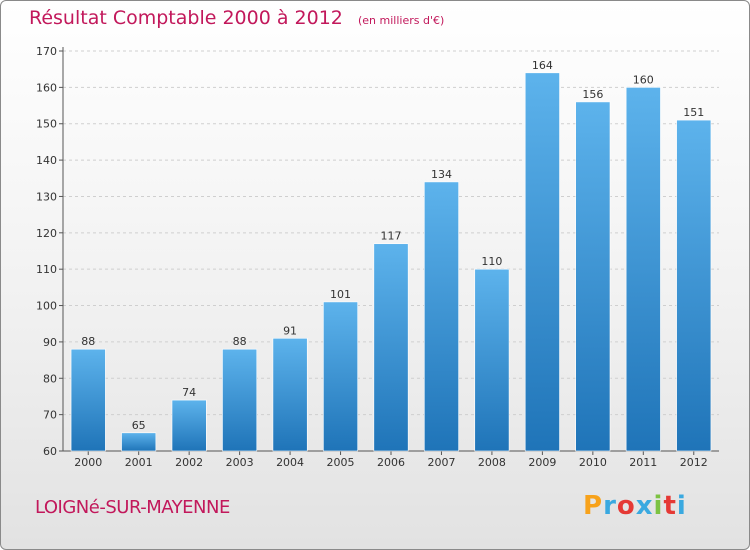 The height and width of the screenshot is (550, 750). What do you see at coordinates (50, 342) in the screenshot?
I see `y-tick-label: 90` at bounding box center [50, 342].